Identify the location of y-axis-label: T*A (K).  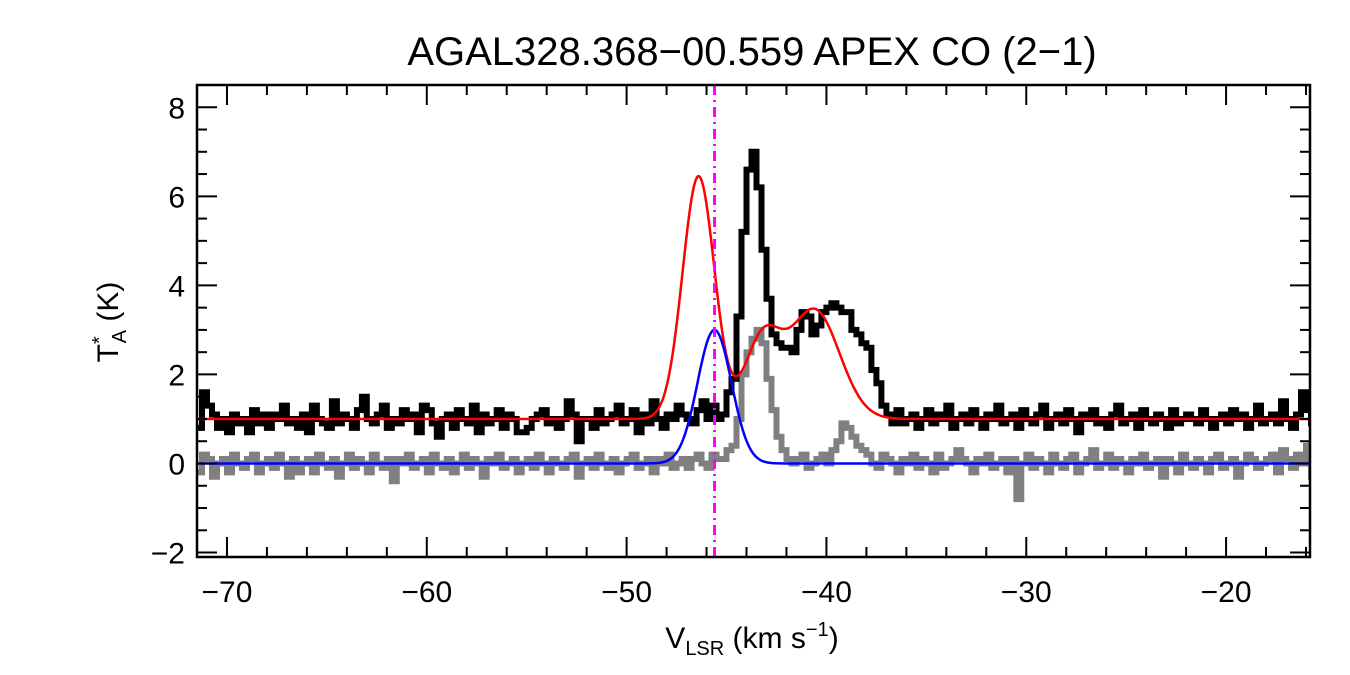
(110, 322).